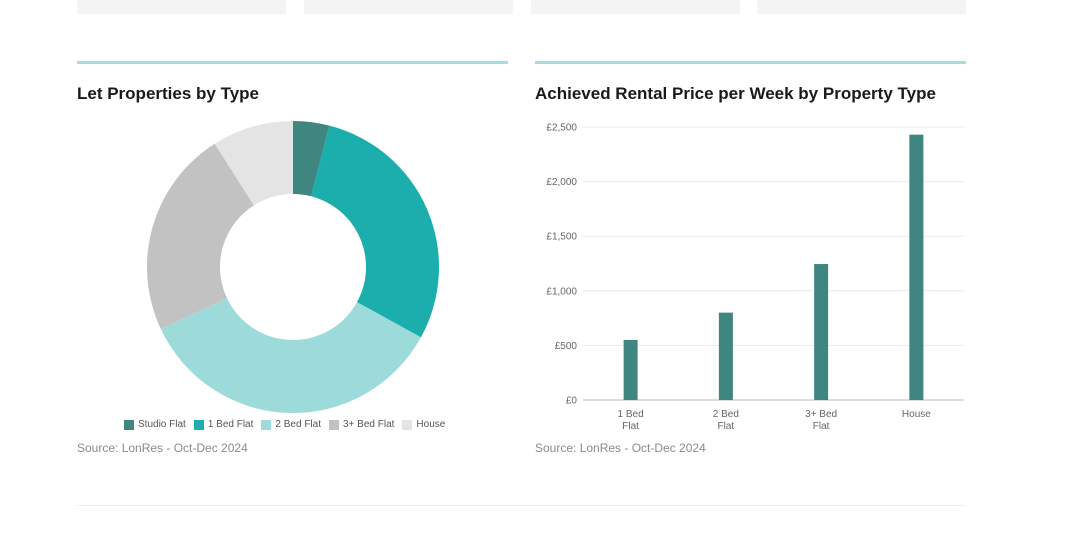 This screenshot has height=540, width=1080. Describe the element at coordinates (916, 267) in the screenshot. I see `bar-house` at that location.